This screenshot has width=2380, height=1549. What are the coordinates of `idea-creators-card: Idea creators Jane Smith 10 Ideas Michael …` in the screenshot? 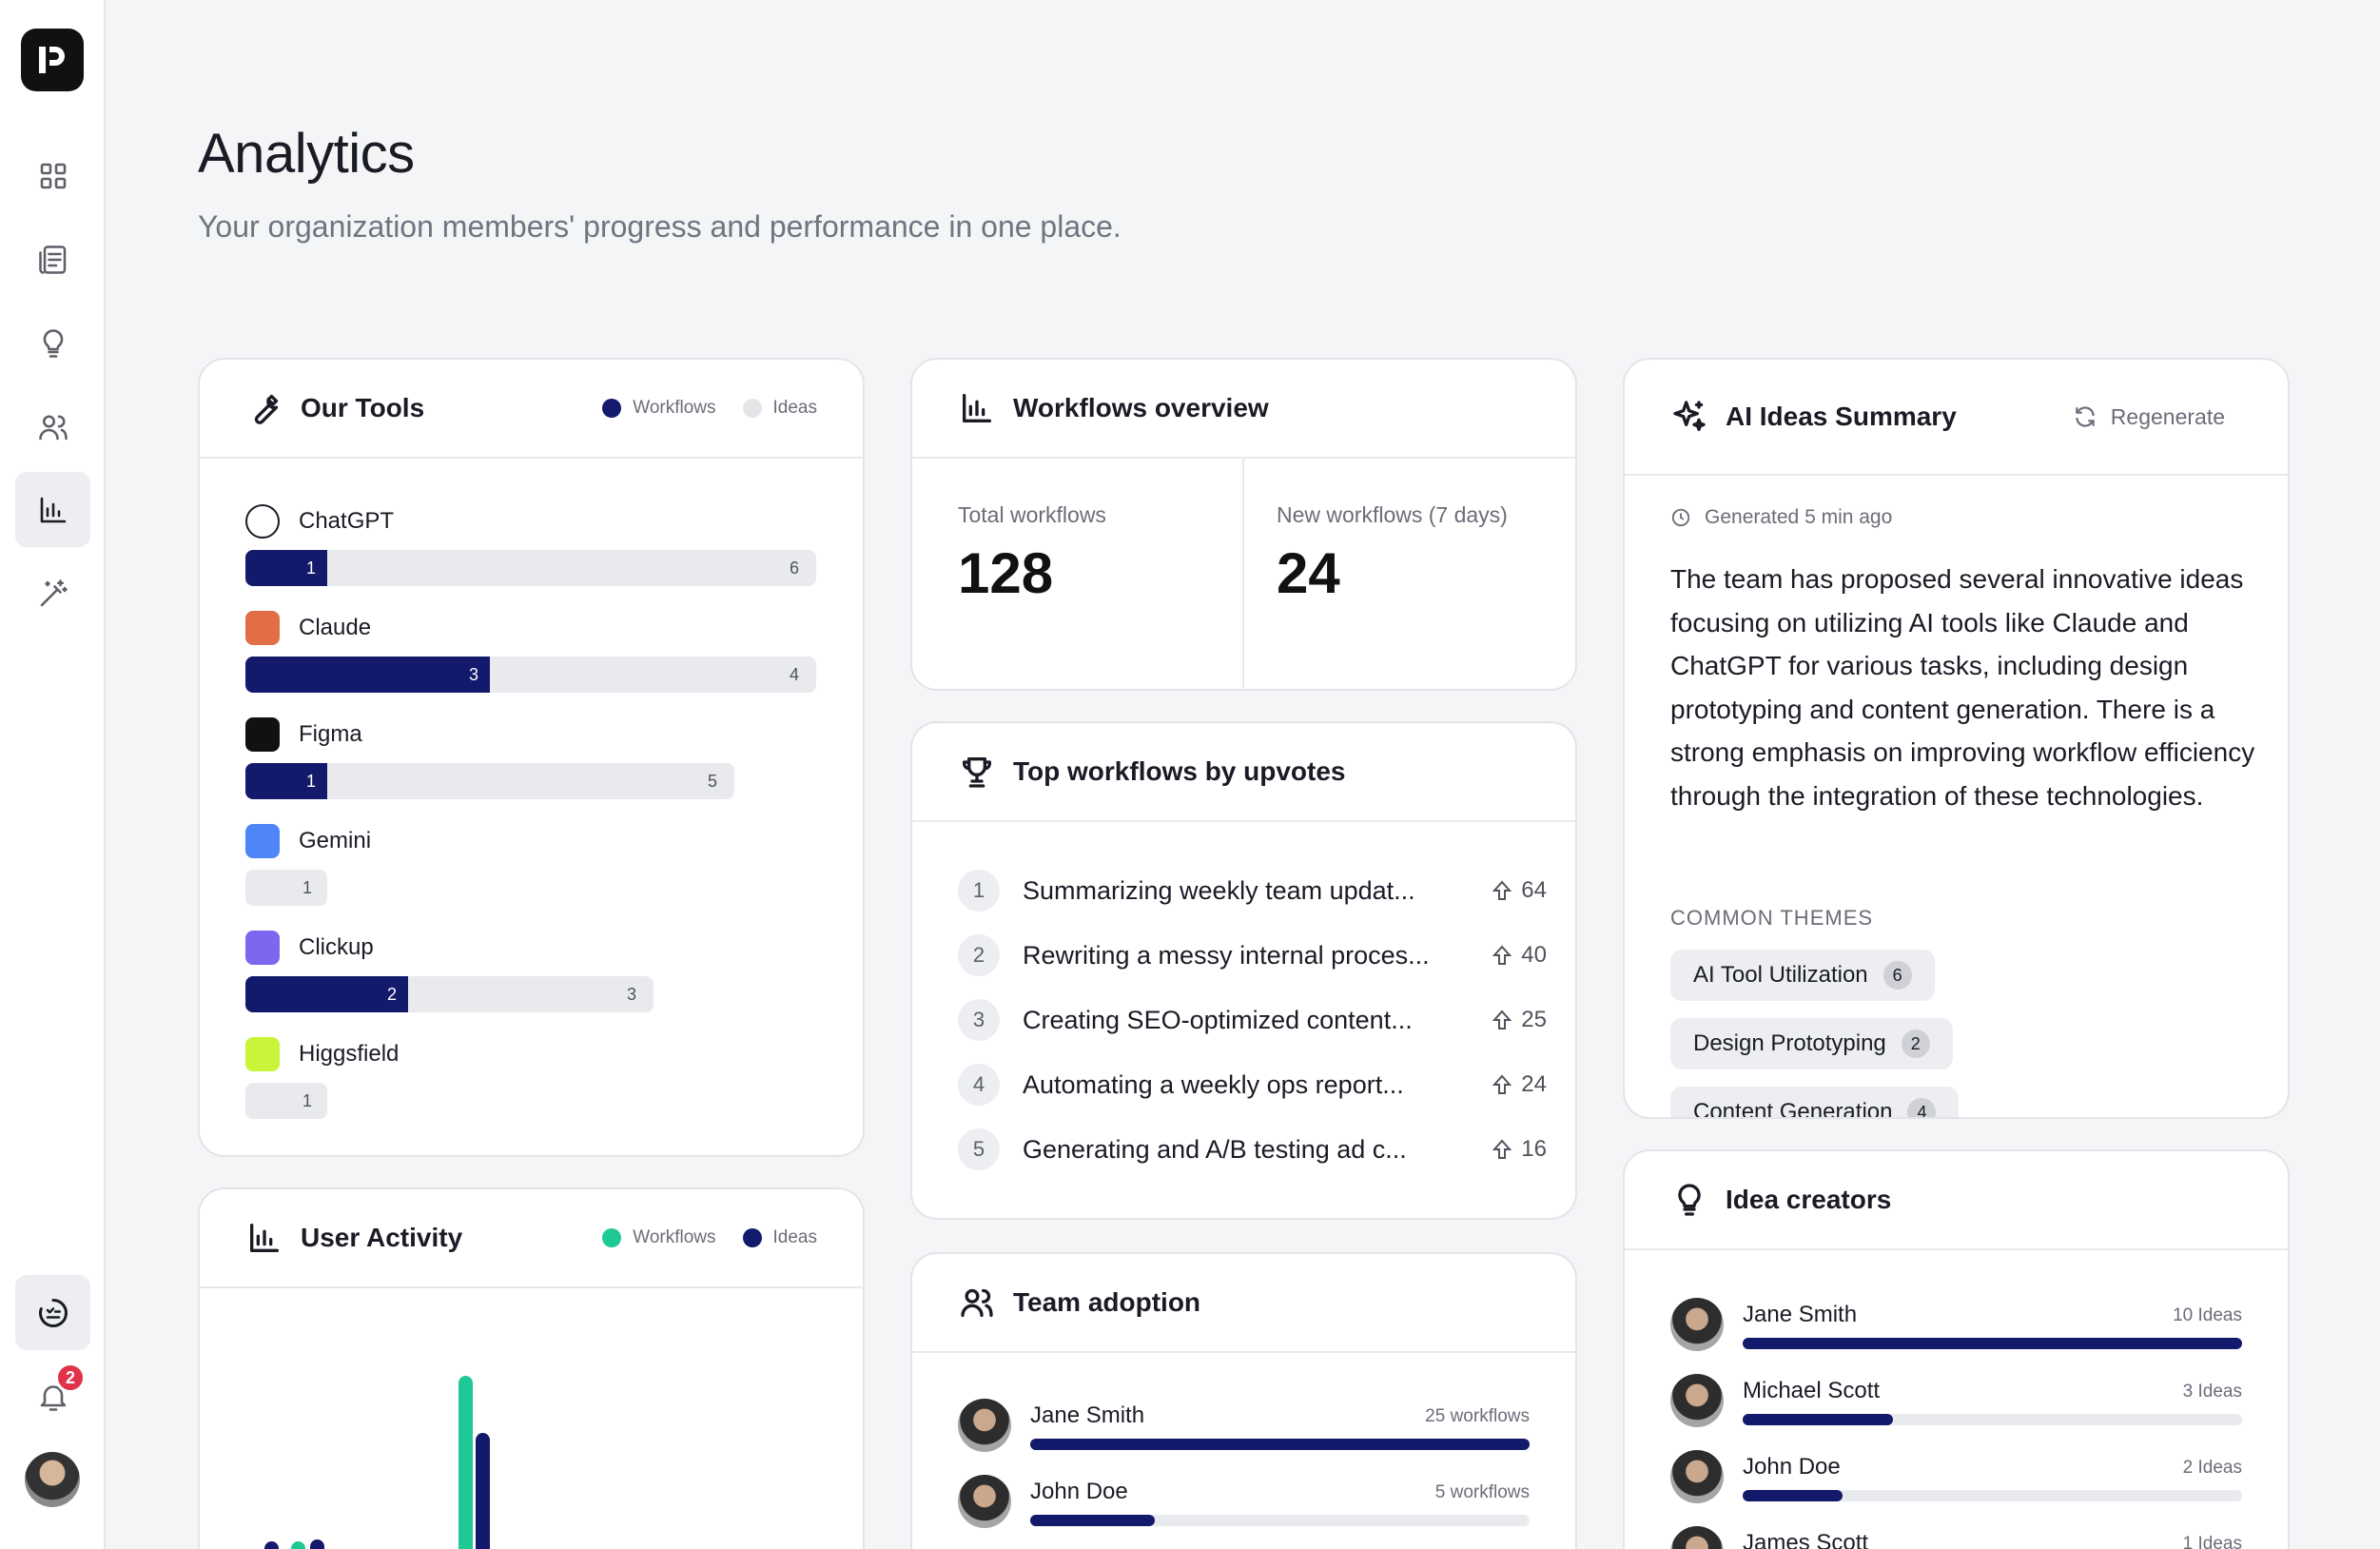 It's located at (1956, 1349).